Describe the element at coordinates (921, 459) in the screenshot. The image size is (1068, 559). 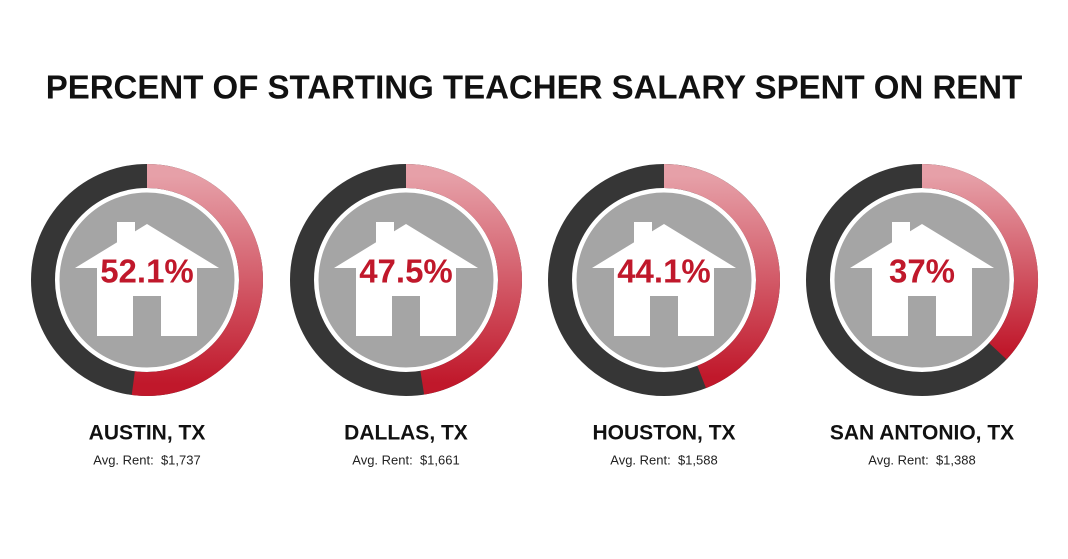
I see `rent-label: Avg. Rent: $1,388` at that location.